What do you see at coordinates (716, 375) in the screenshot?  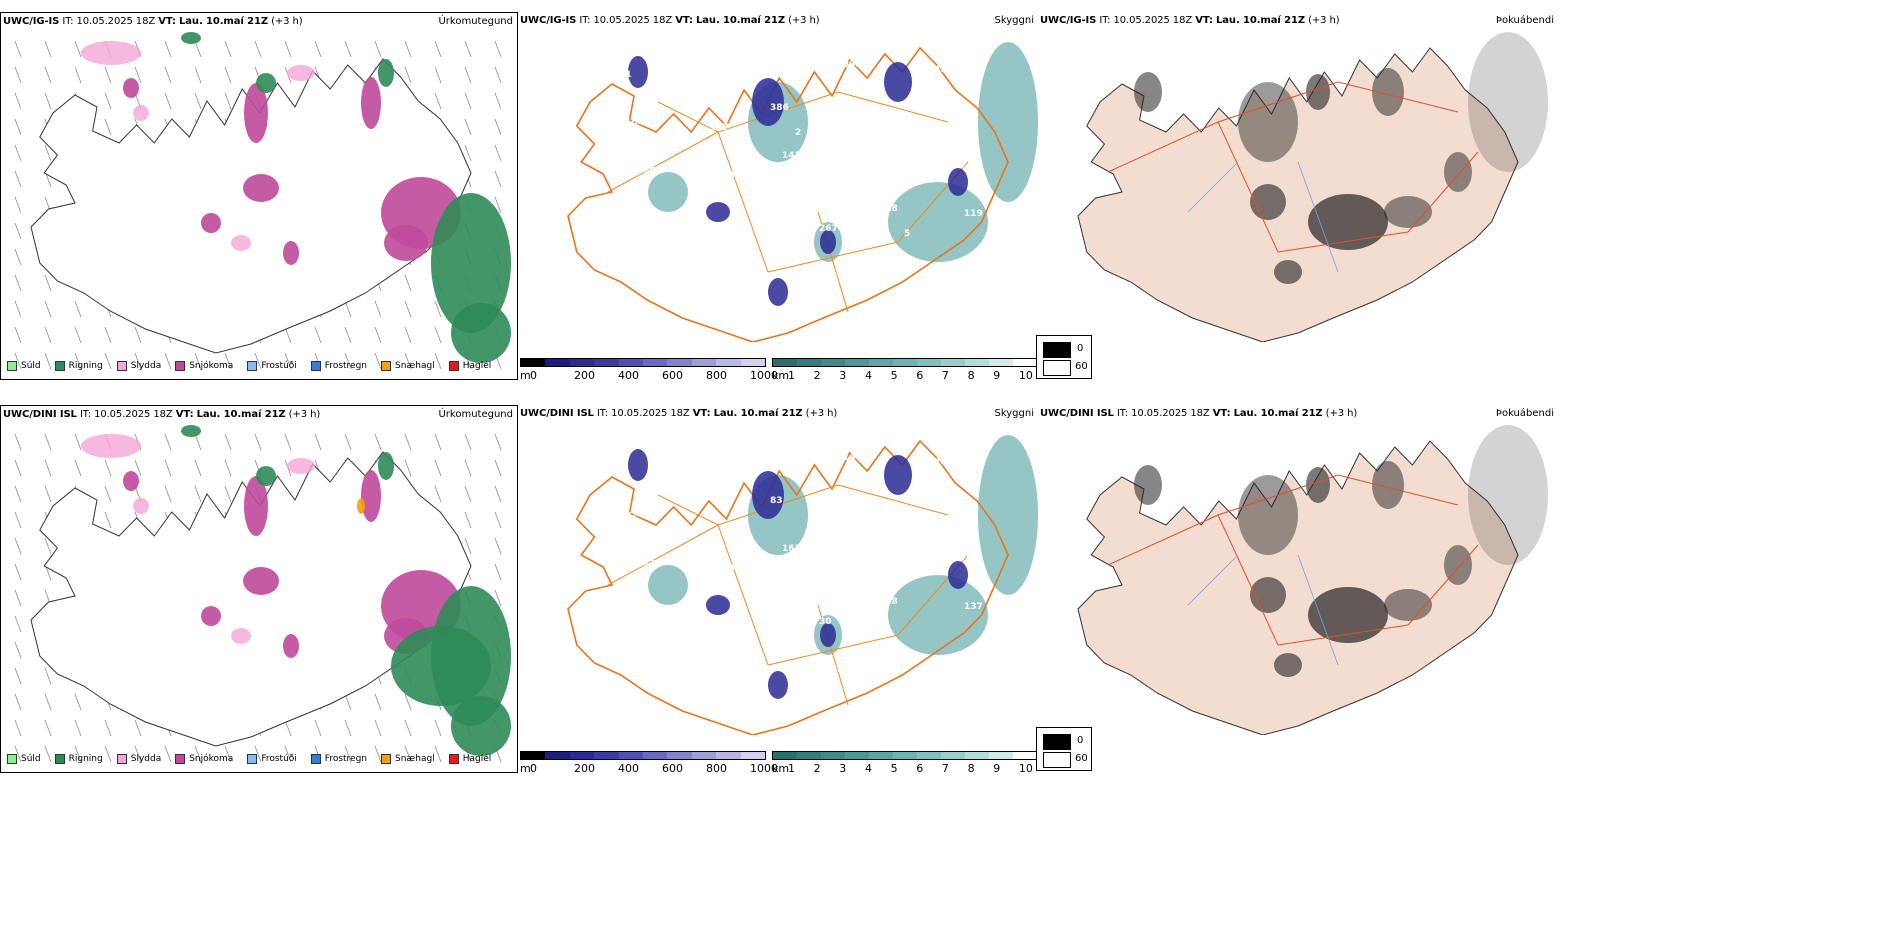 I see `colorbar-tick: 800` at bounding box center [716, 375].